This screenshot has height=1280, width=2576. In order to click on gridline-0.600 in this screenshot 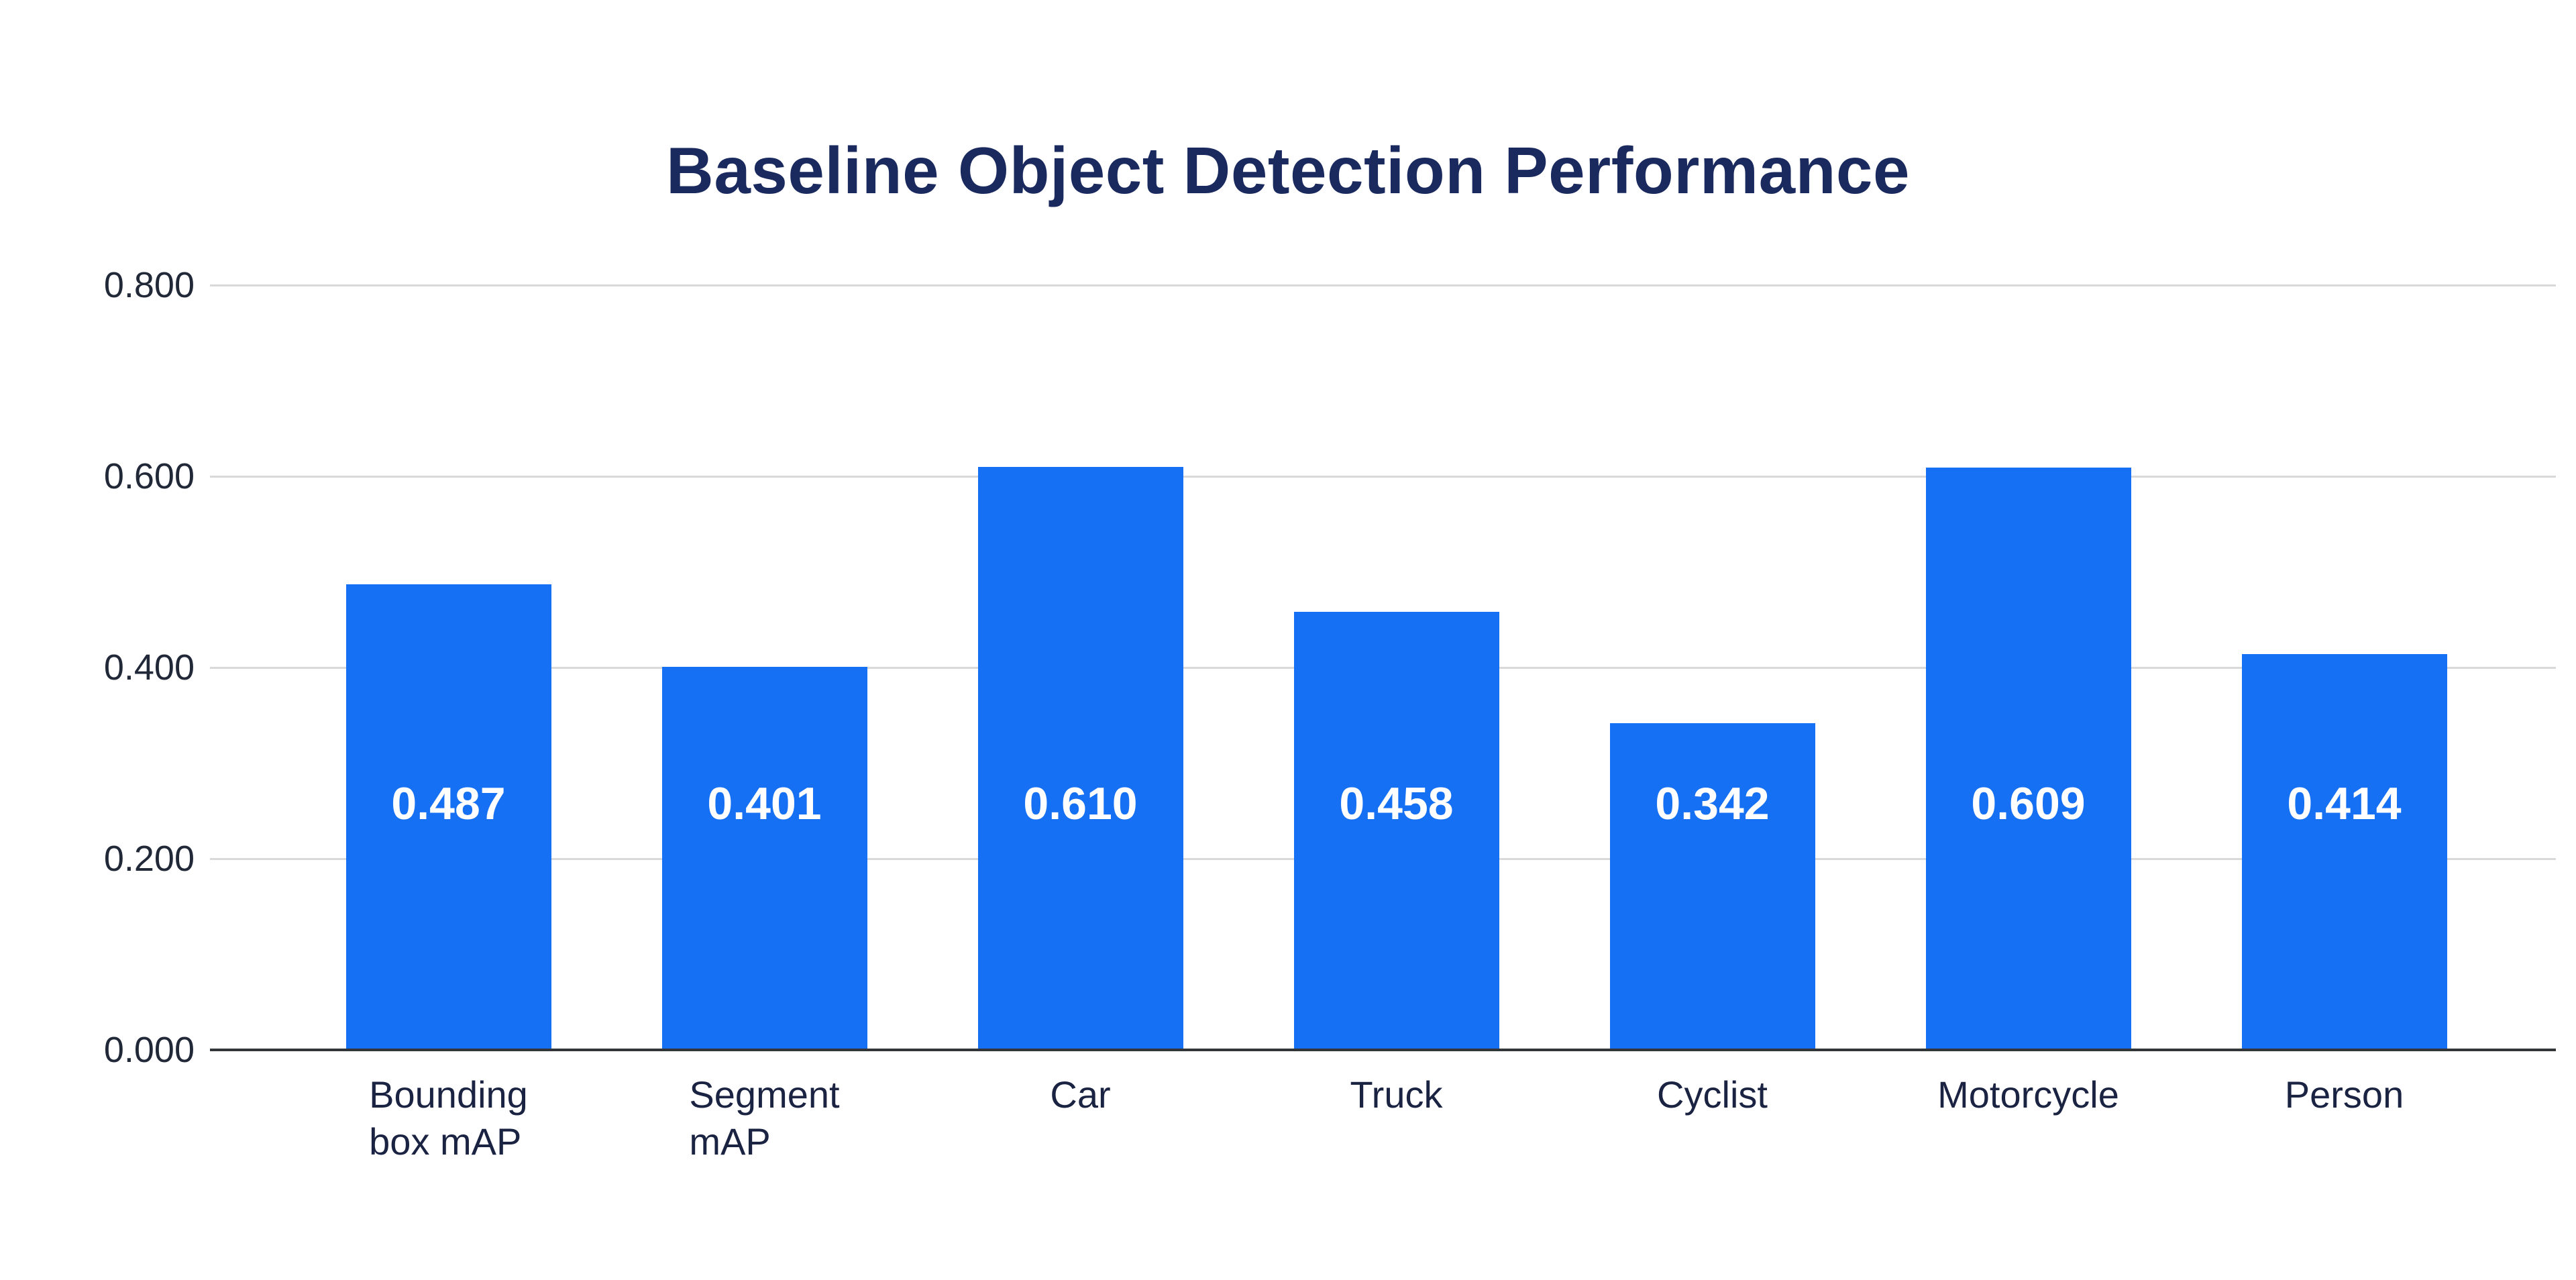, I will do `click(1383, 477)`.